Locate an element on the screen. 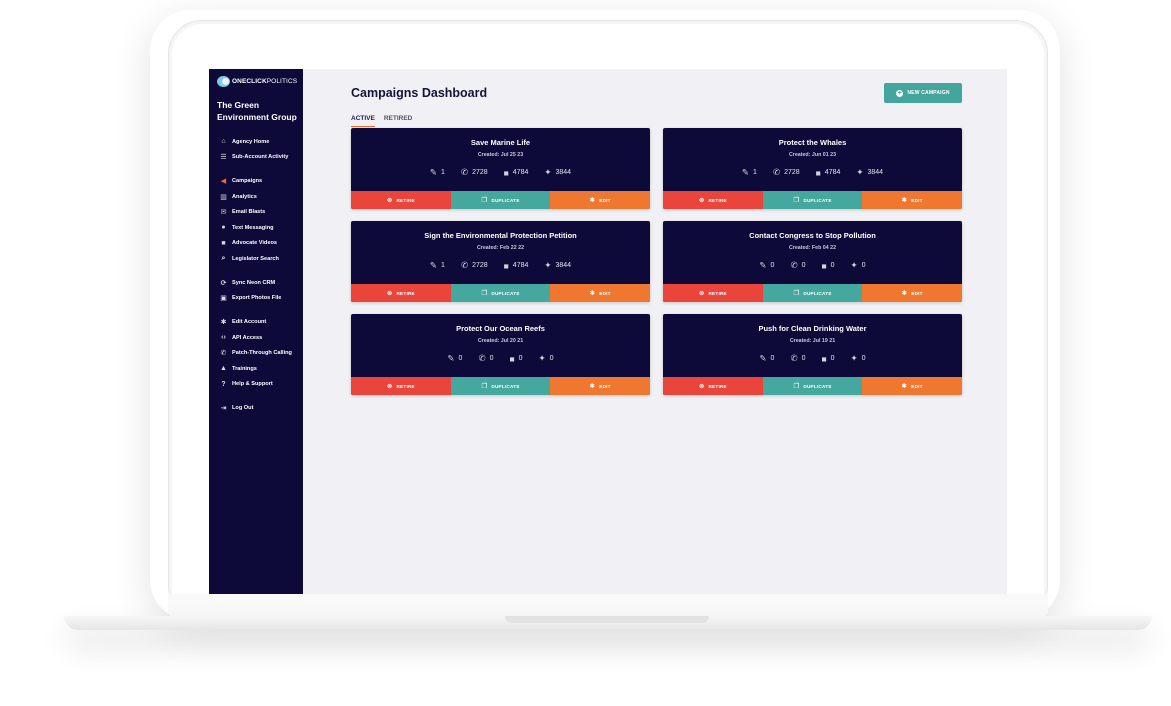 The height and width of the screenshot is (706, 1171). sidebar-item-advocate-videos: ■ Advocate Videos is located at coordinates (256, 244).